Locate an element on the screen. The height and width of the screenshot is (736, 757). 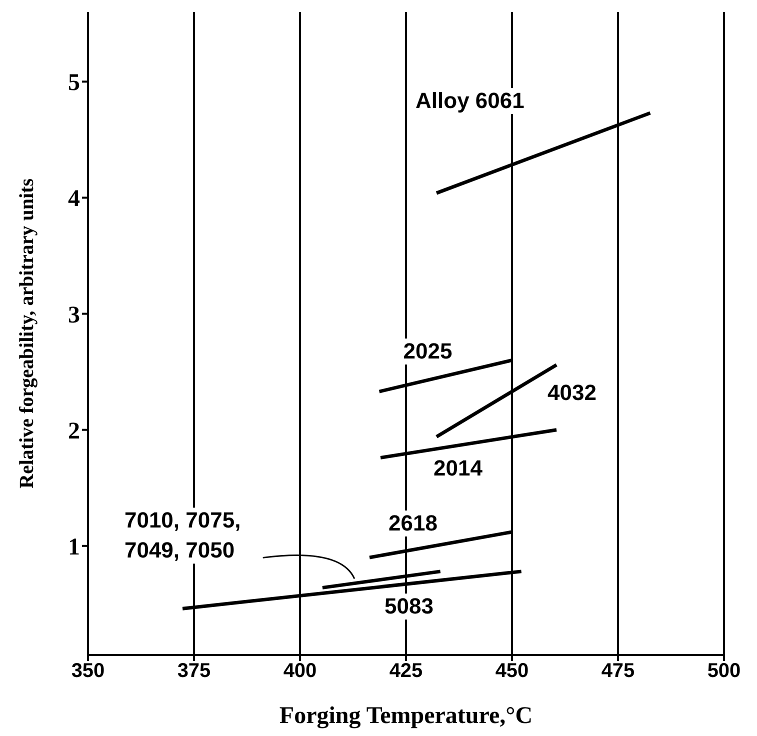
y-tick-label: 3 is located at coordinates (74, 315).